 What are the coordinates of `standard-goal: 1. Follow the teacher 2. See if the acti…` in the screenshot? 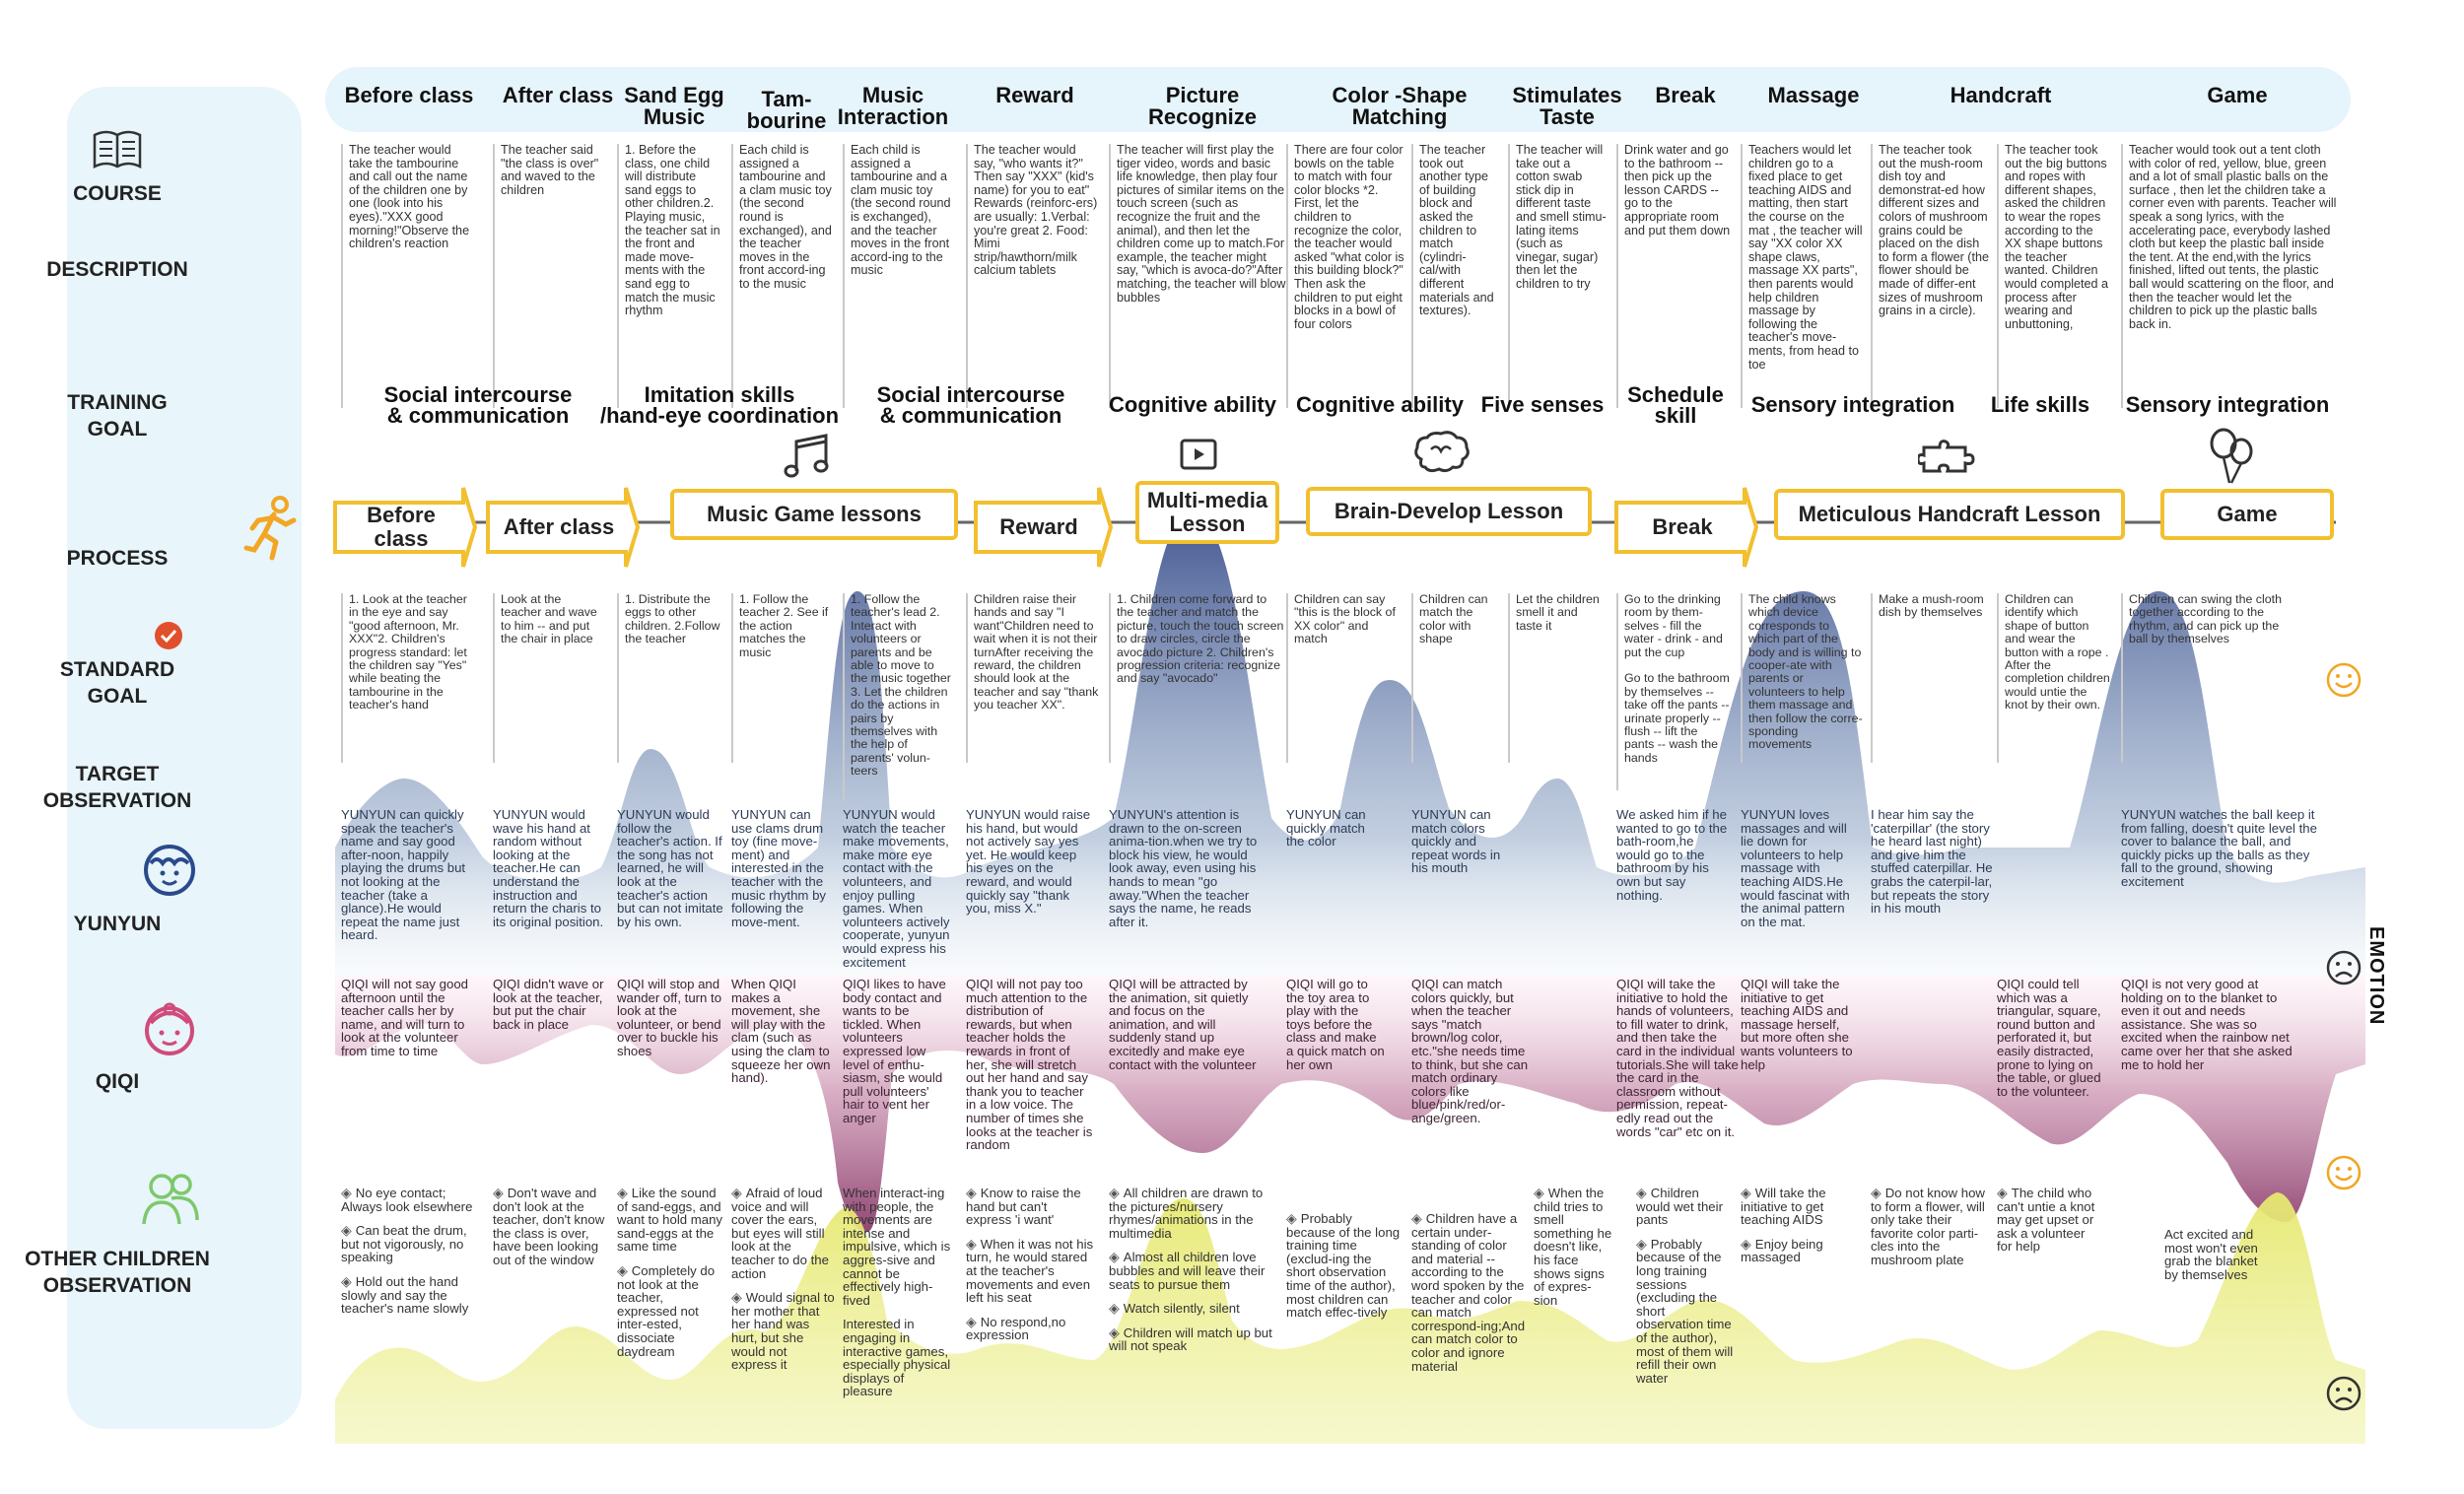 It's located at (782, 678).